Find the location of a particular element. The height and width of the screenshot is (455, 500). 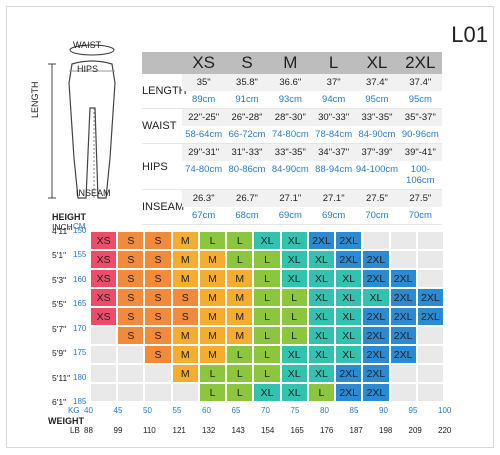

cm-value: 74-80cm is located at coordinates (204, 169).